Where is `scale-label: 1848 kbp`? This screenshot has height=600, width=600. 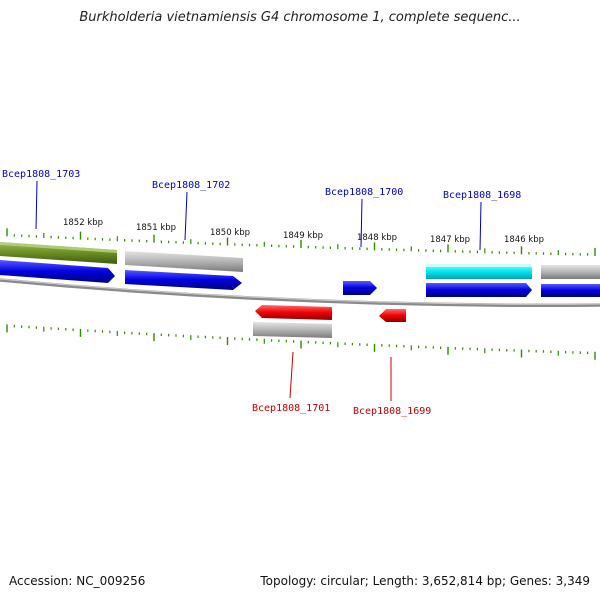 scale-label: 1848 kbp is located at coordinates (377, 238).